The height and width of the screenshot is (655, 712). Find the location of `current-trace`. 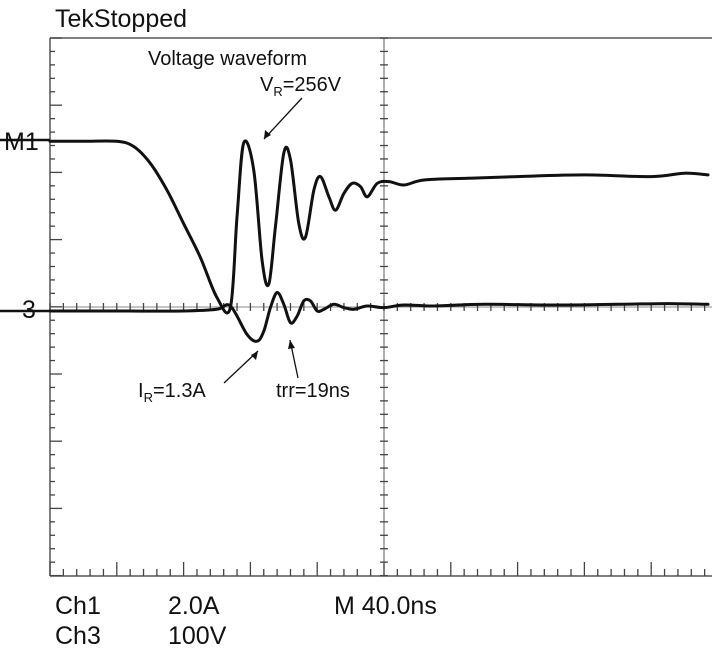

current-trace is located at coordinates (379, 317).